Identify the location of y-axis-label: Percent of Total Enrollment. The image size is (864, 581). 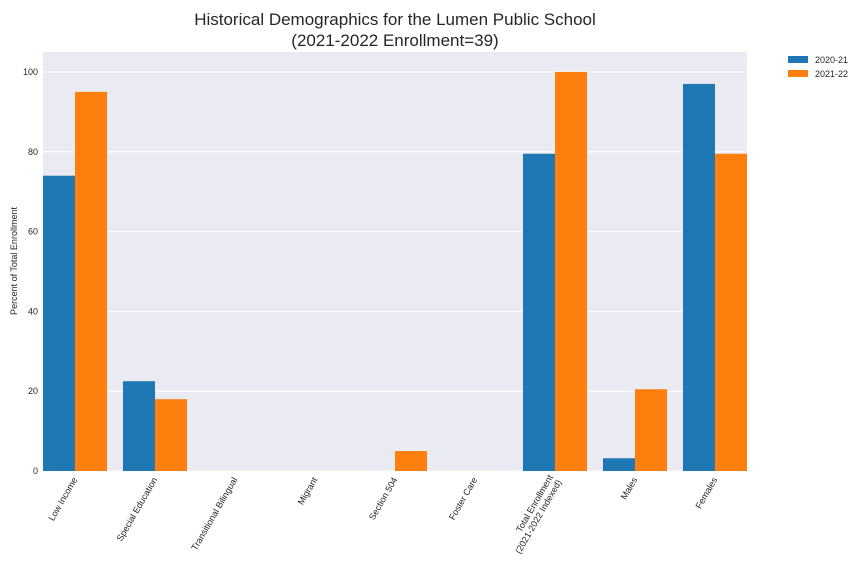
(14, 261).